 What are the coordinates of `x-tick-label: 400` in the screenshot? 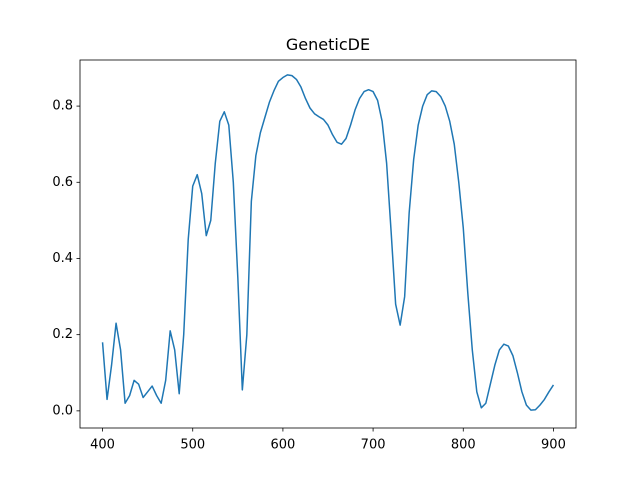 It's located at (102, 445).